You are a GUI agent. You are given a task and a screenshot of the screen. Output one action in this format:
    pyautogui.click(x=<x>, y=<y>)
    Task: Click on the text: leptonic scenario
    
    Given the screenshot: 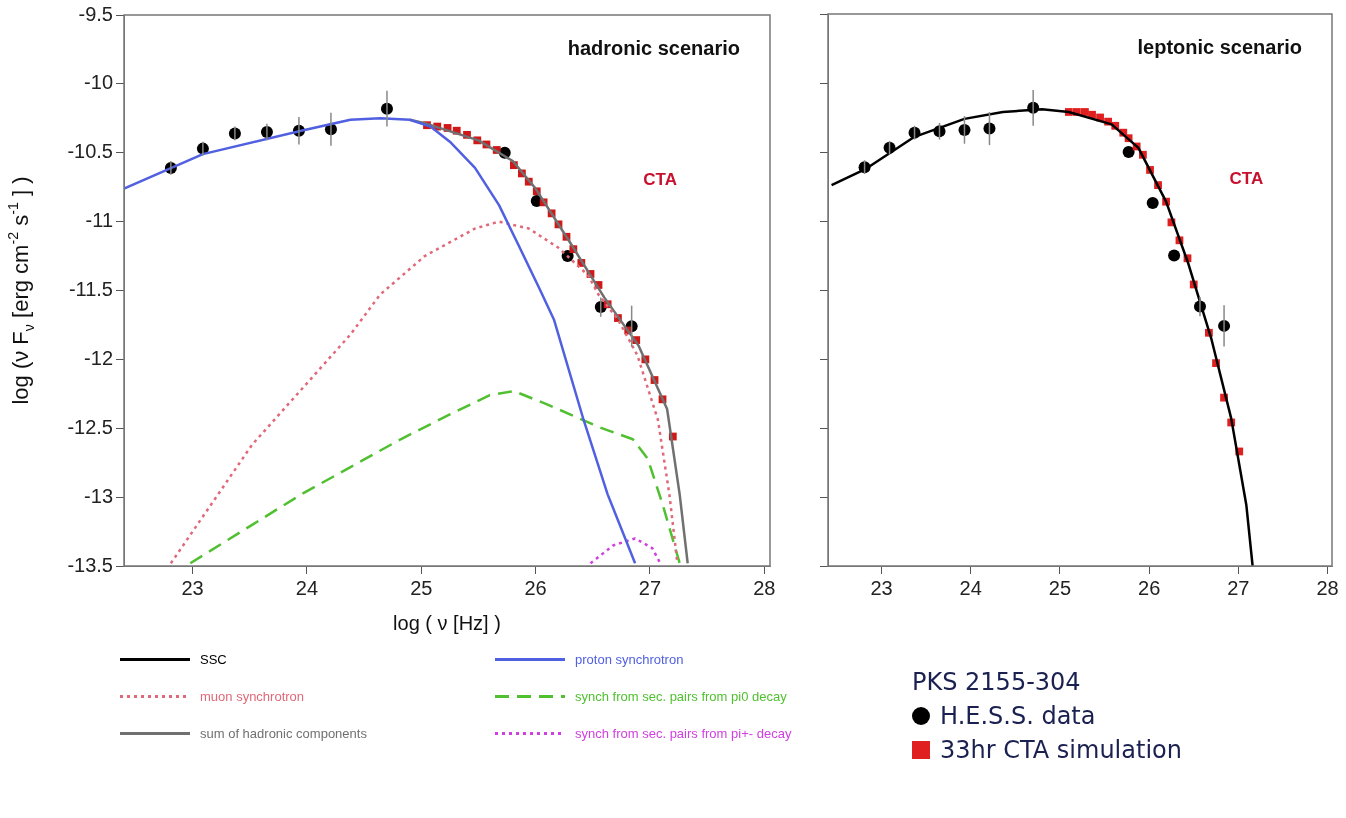 What is the action you would take?
    pyautogui.click(x=1219, y=46)
    